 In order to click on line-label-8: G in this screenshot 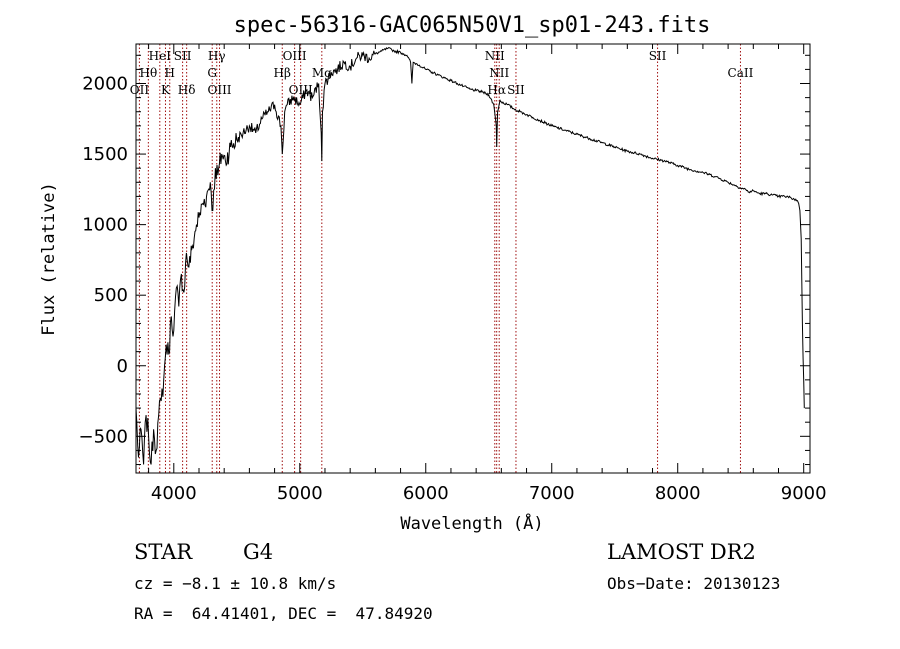, I will do `click(212, 73)`.